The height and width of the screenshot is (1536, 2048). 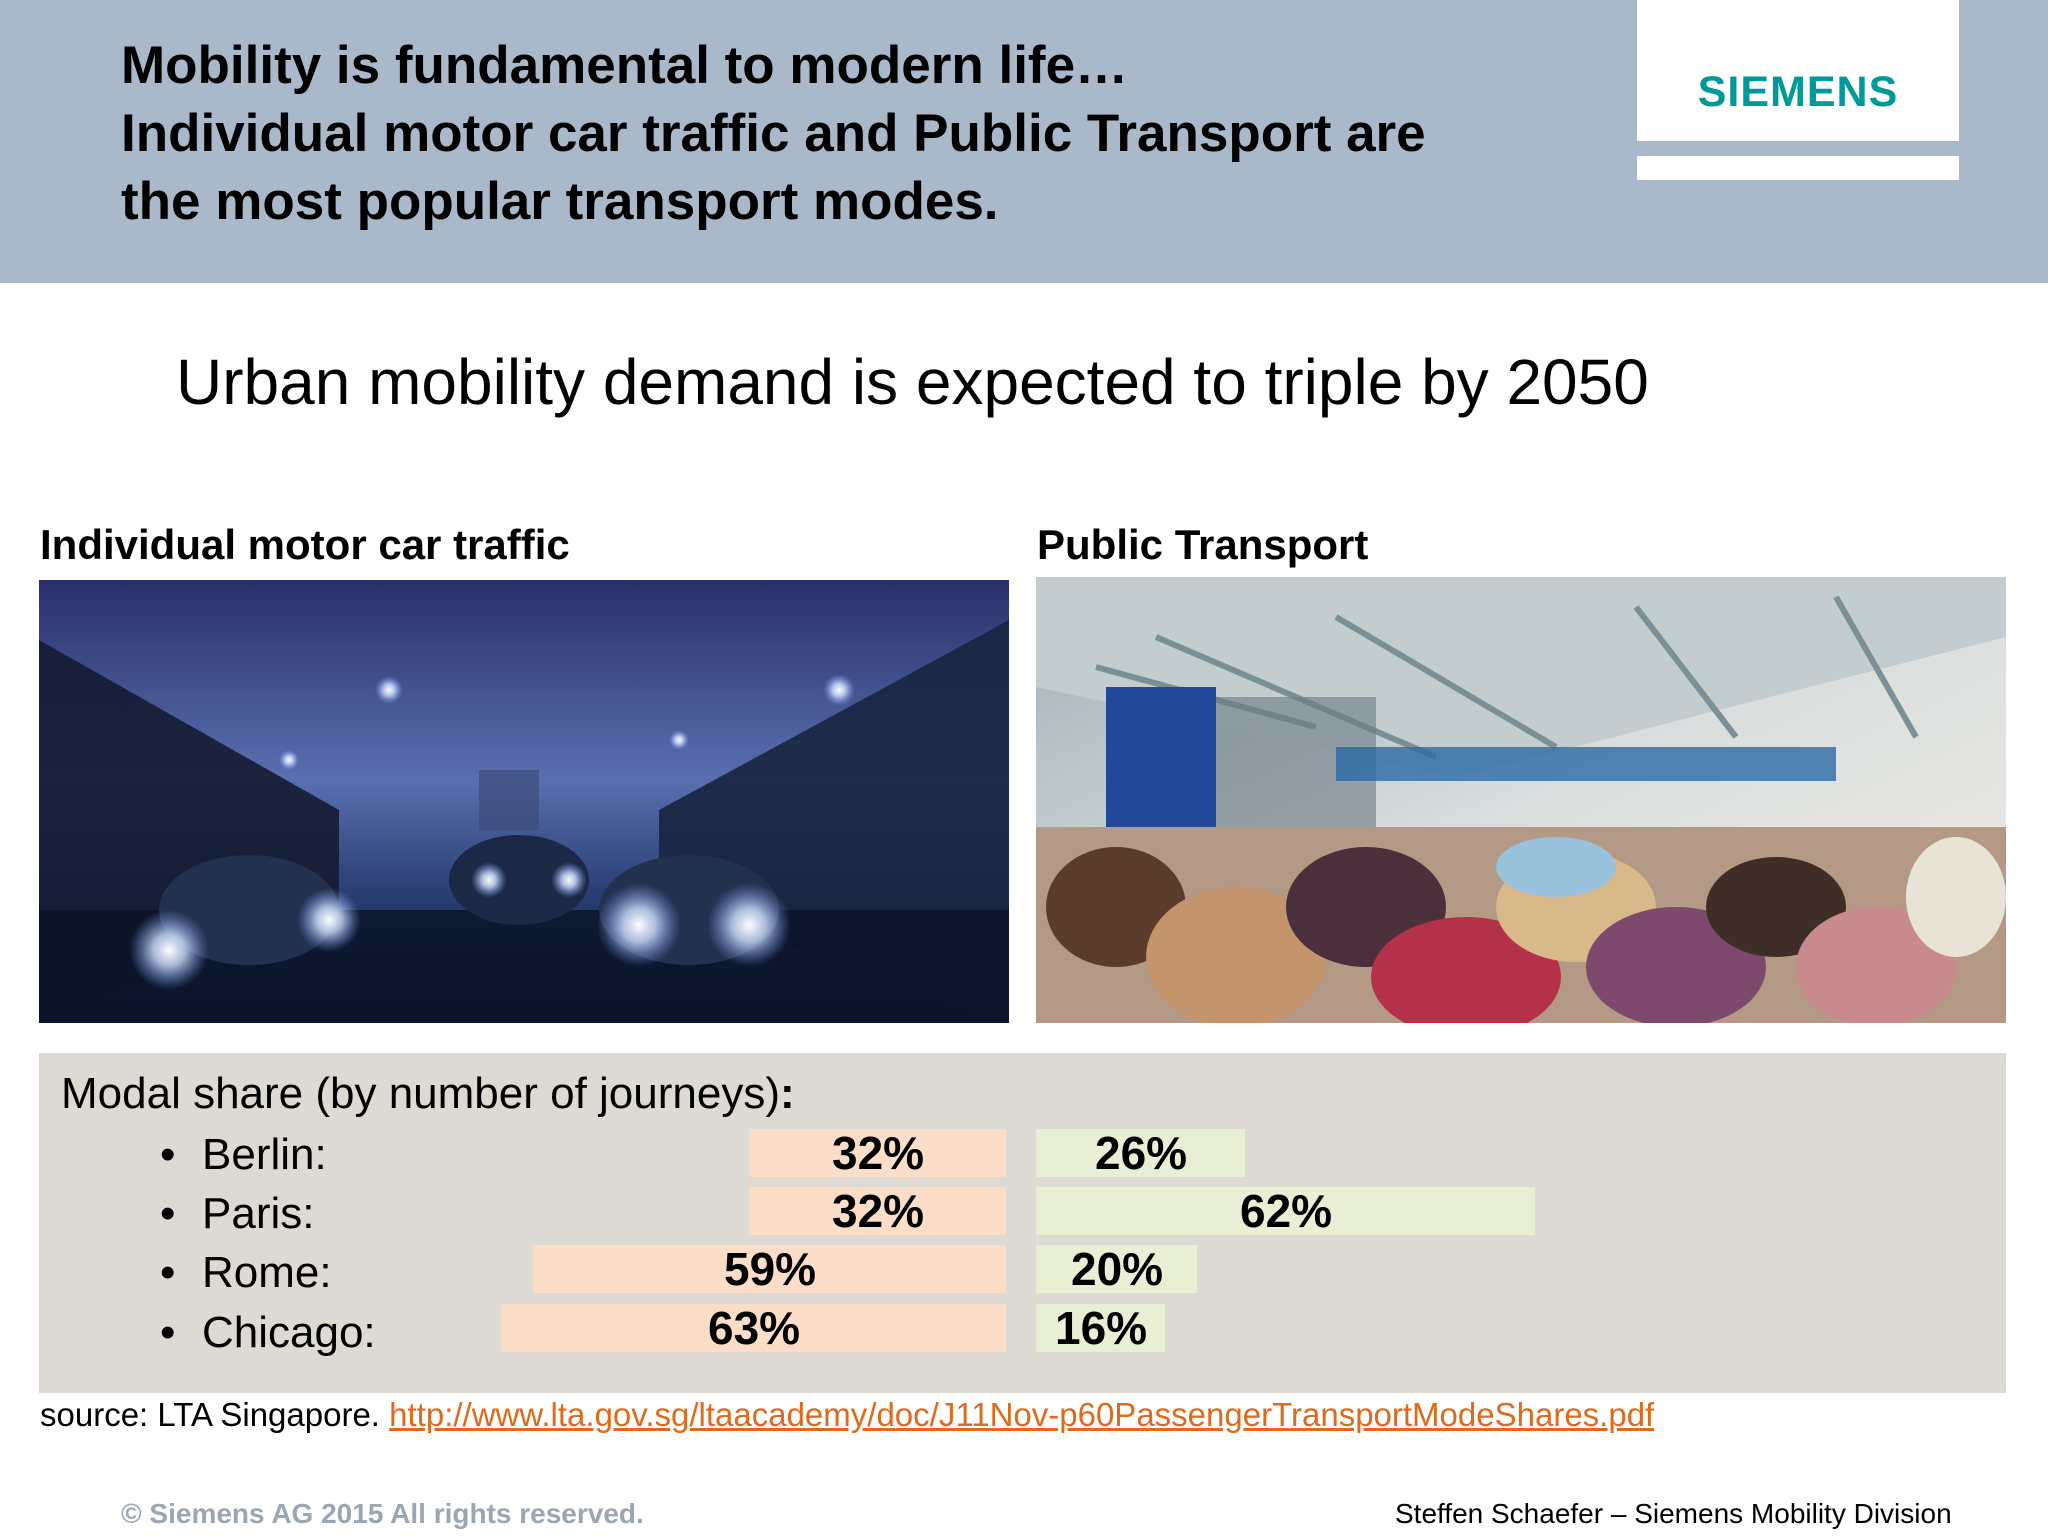 I want to click on city-label: • Rome:, so click(x=246, y=1273).